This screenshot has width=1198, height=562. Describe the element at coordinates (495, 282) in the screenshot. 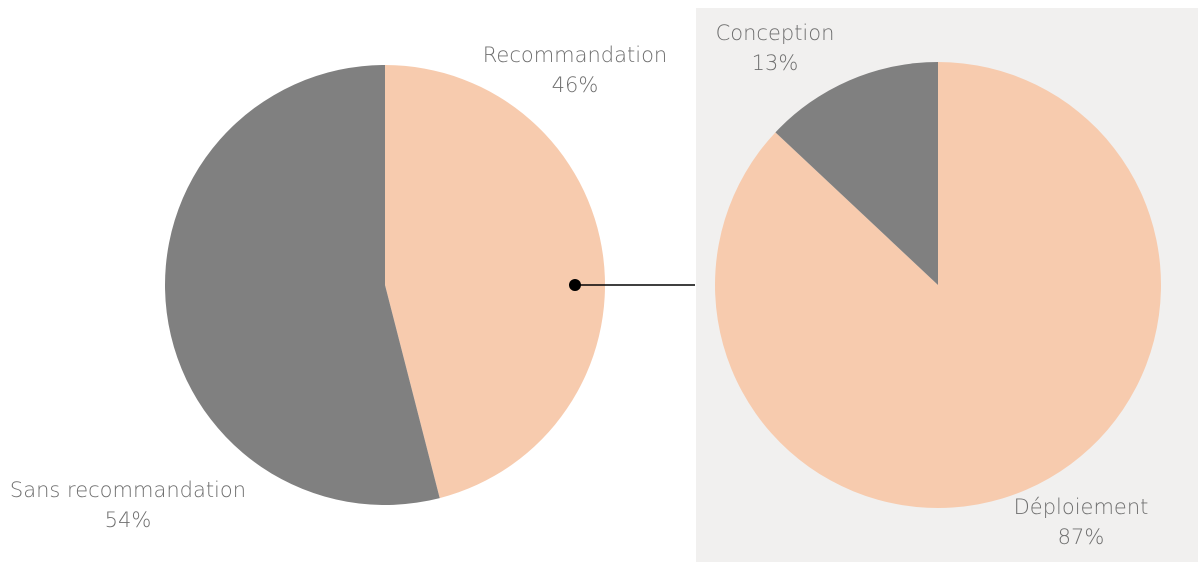

I see `pie-slice-recommandation` at that location.